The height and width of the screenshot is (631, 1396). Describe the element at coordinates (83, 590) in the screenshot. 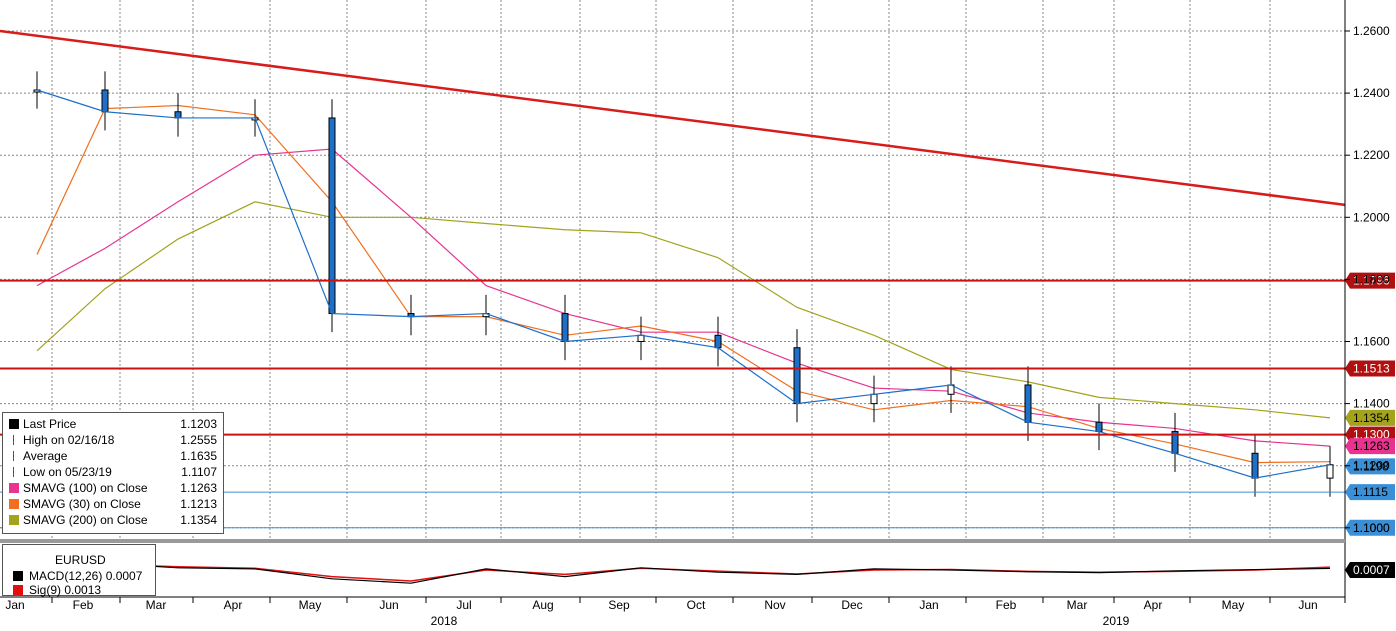

I see `sig-value: 0.0013` at that location.